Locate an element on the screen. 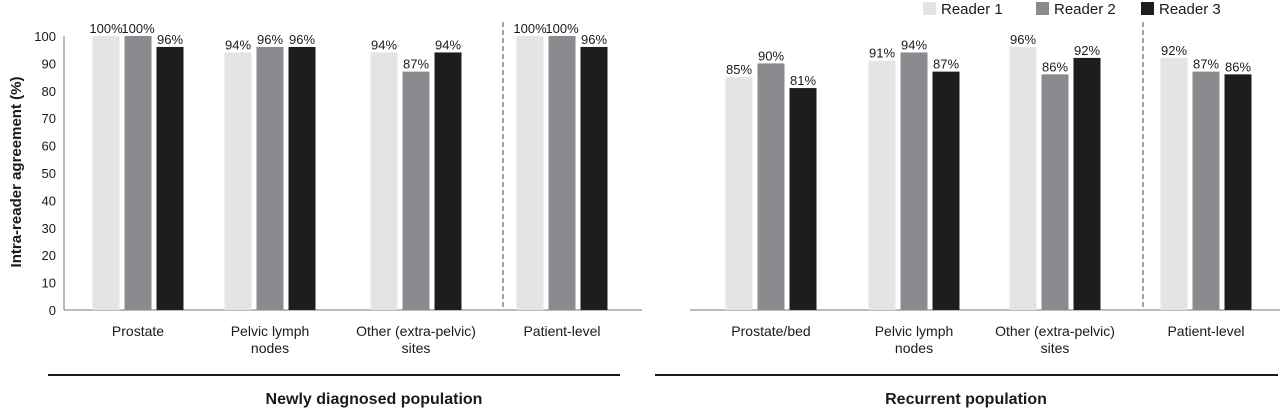 This screenshot has height=413, width=1280. y-tick-label: 30 is located at coordinates (49, 228).